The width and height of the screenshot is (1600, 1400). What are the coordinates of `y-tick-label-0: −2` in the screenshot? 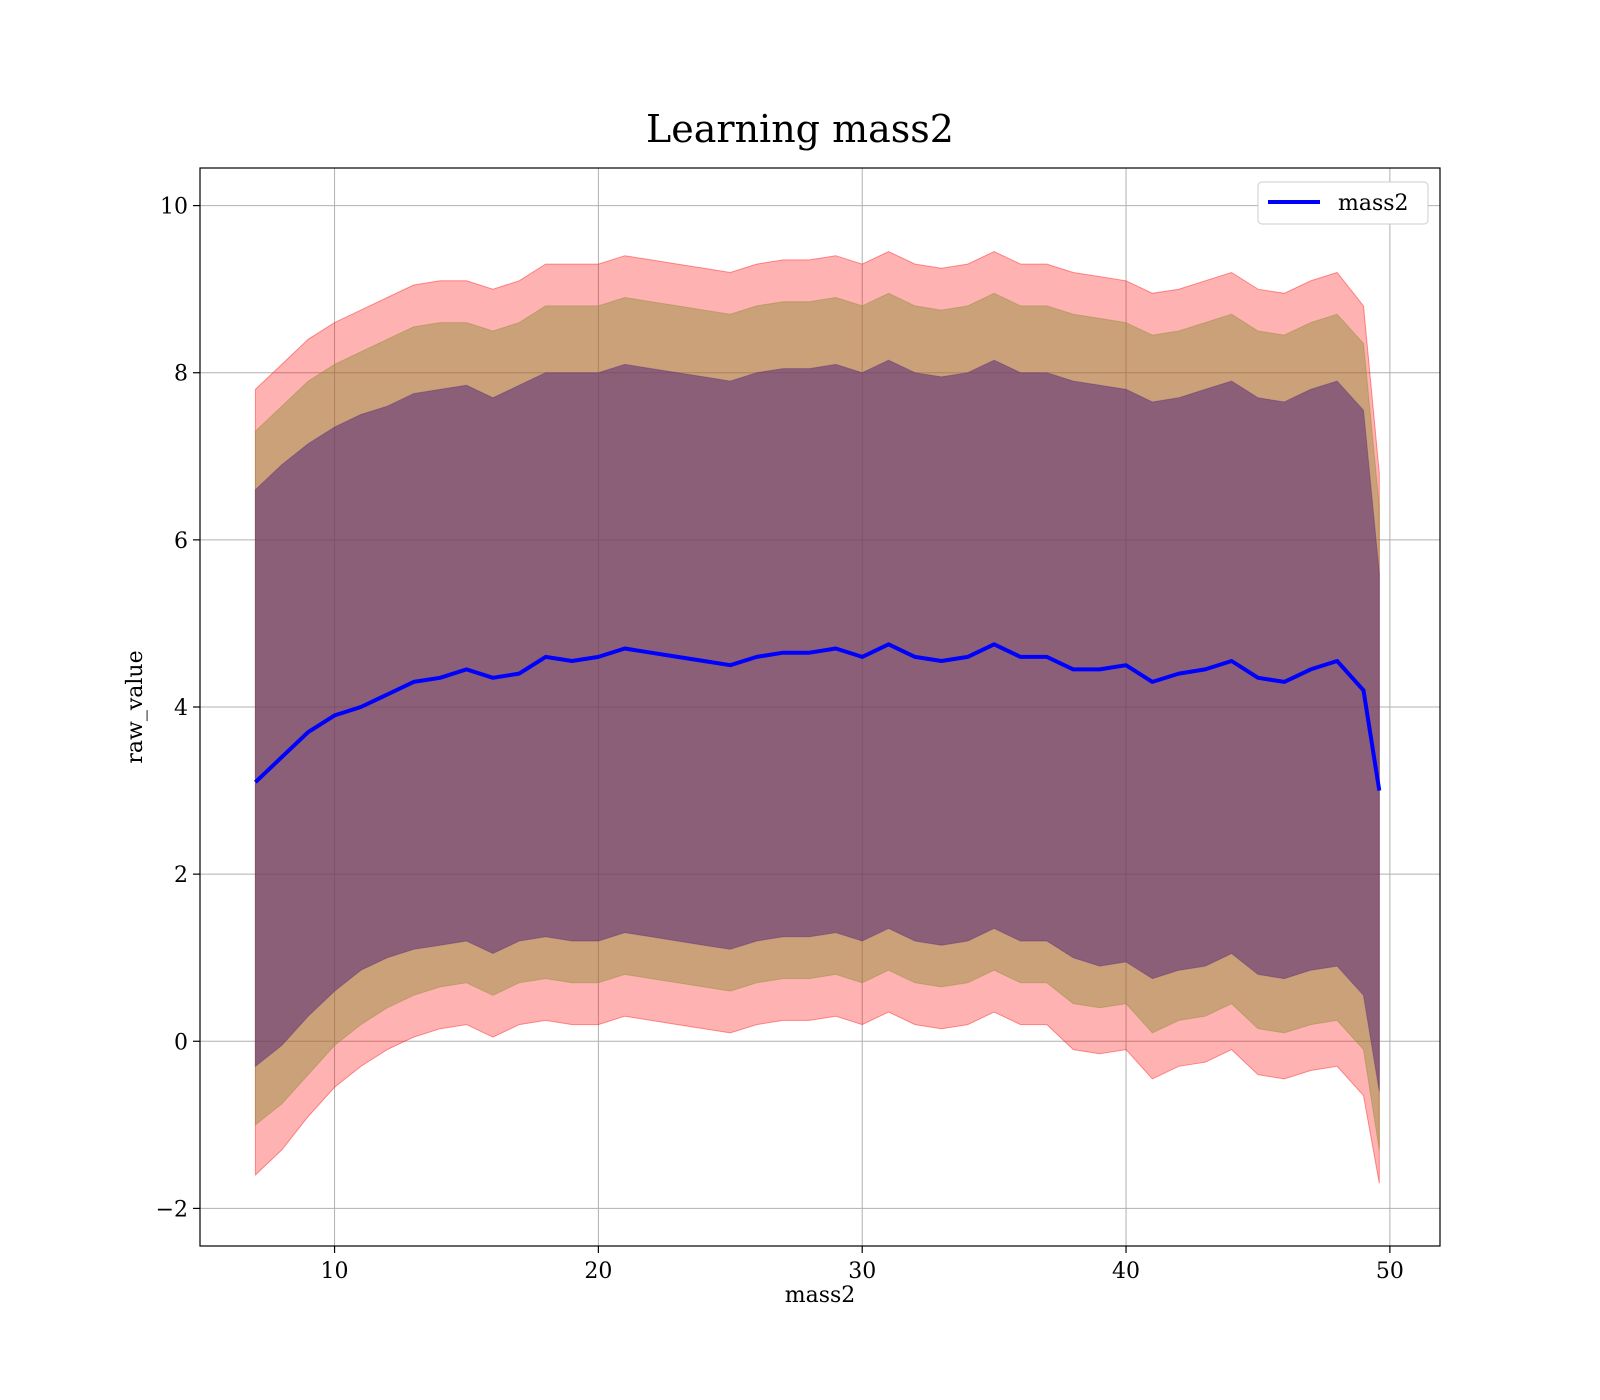 It's located at (172, 1209).